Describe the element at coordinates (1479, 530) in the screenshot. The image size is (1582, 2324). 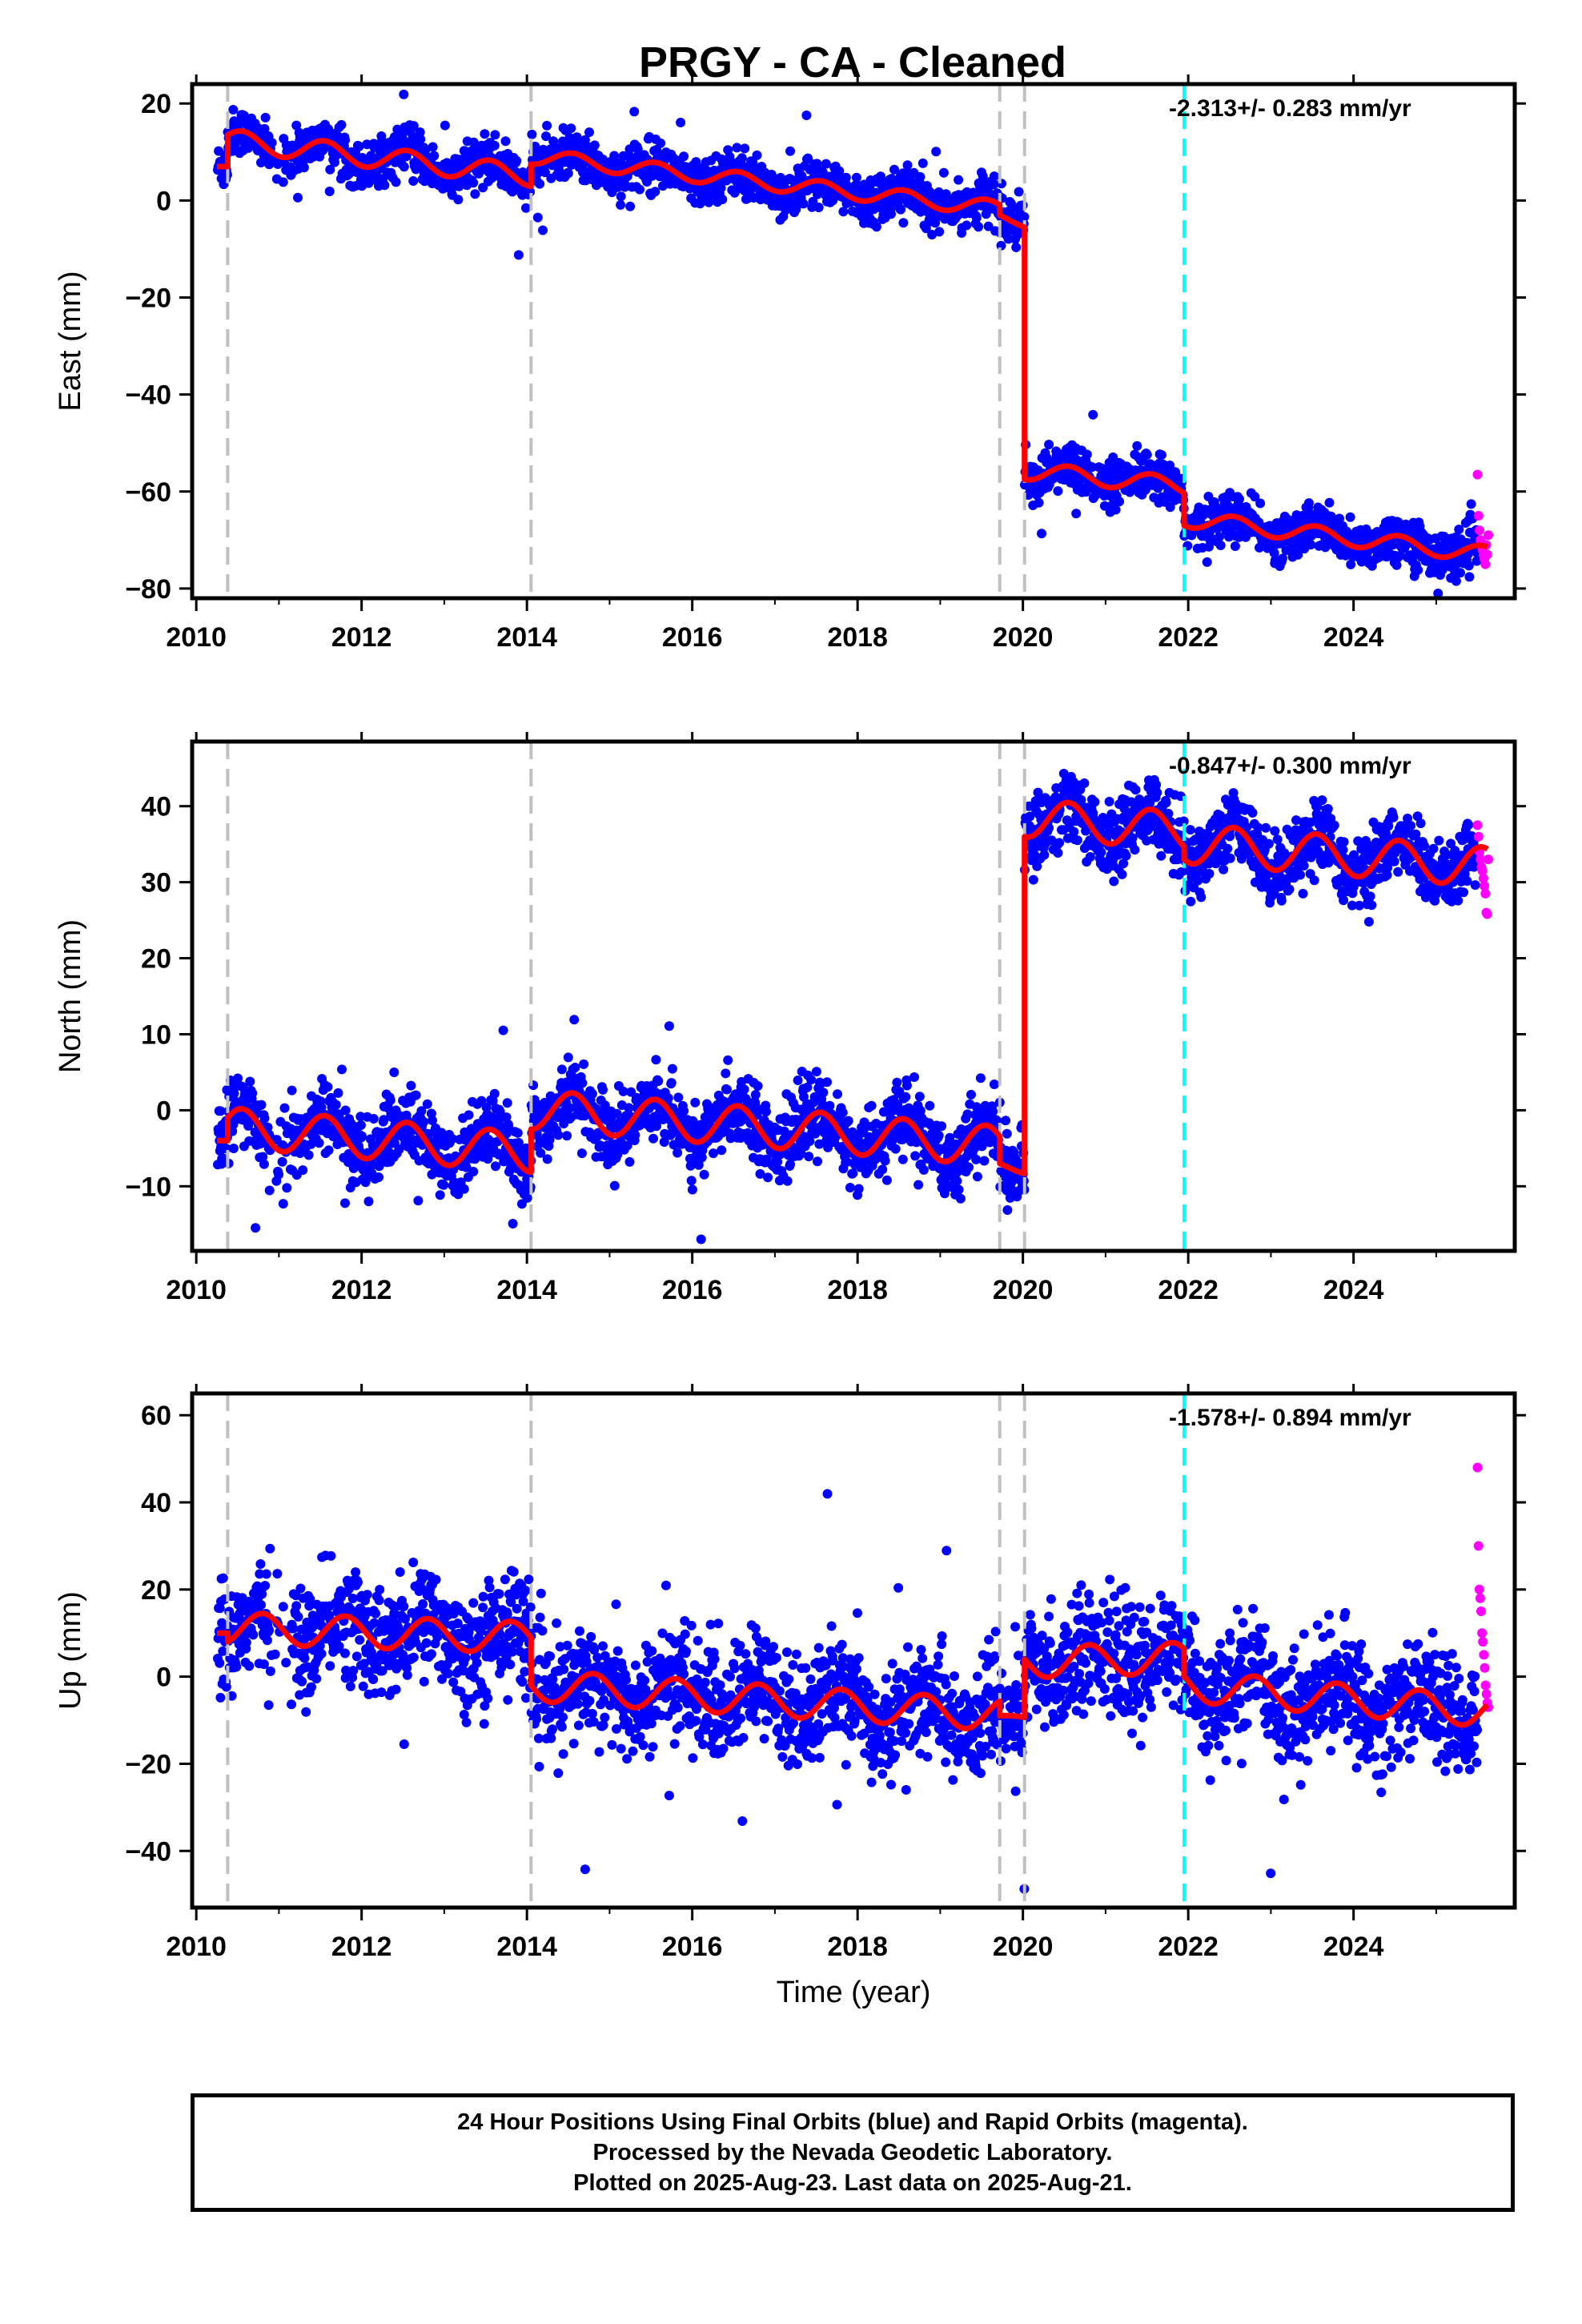
I see `rapid-data-point` at that location.